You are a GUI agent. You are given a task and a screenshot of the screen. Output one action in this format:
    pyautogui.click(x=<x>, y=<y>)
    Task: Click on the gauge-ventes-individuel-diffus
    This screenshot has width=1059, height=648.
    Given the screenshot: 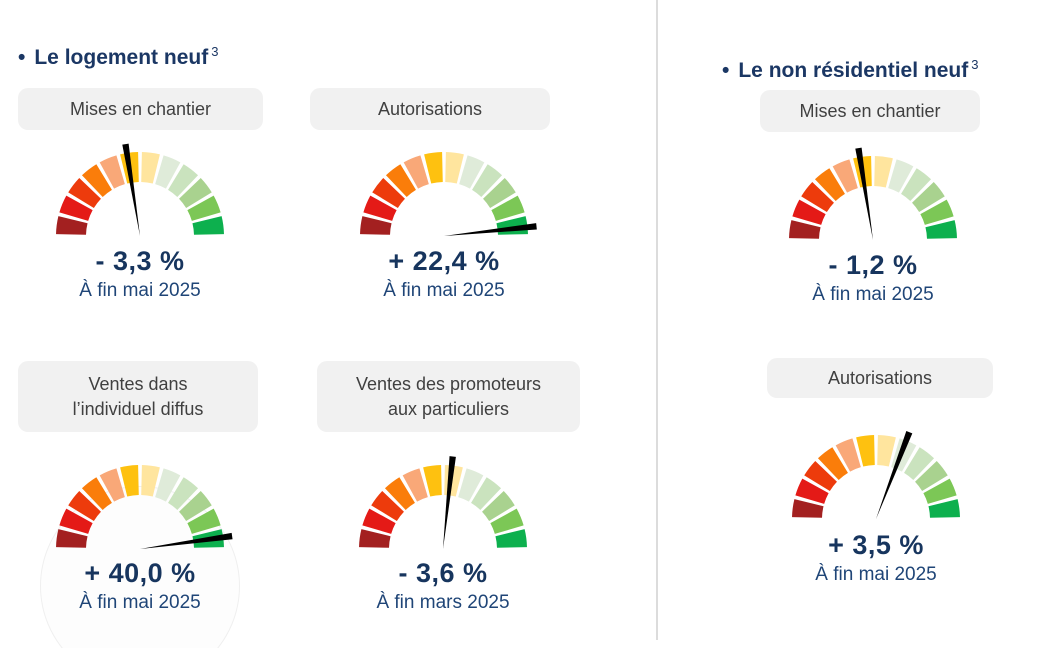 What is the action you would take?
    pyautogui.click(x=144, y=507)
    